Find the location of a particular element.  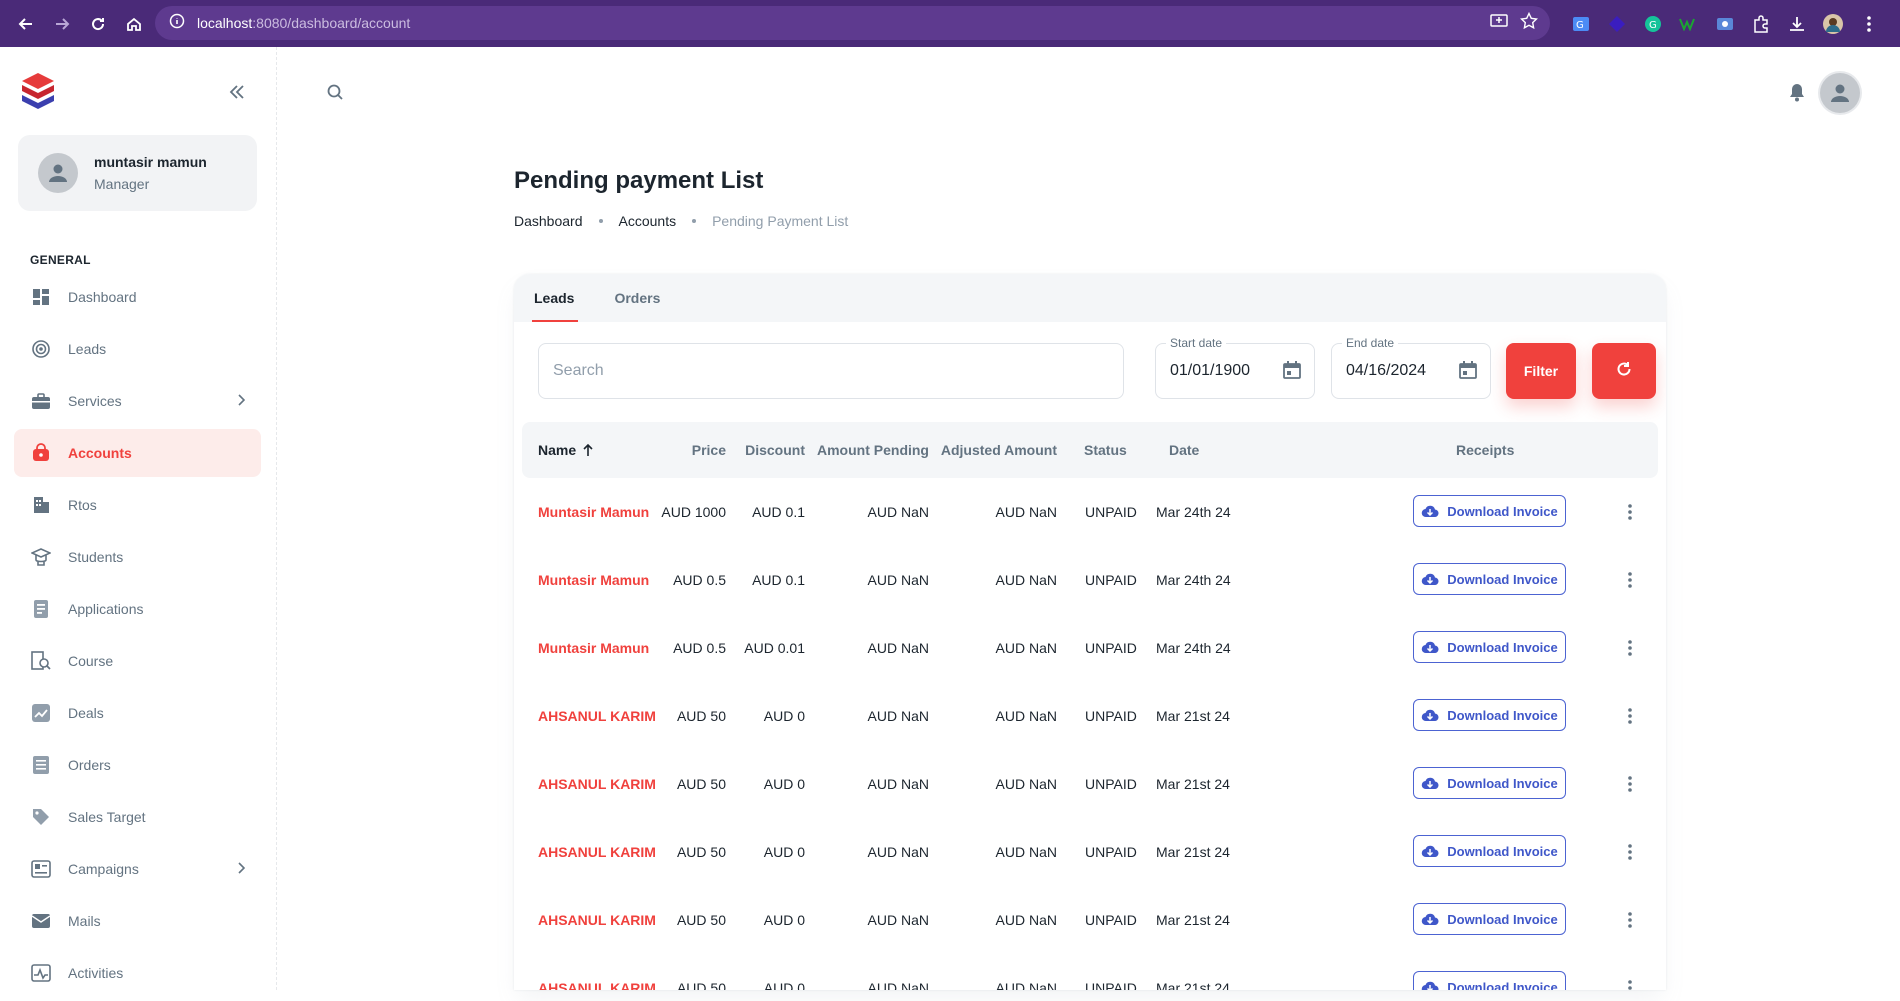

column-header-date: Date is located at coordinates (1184, 450).